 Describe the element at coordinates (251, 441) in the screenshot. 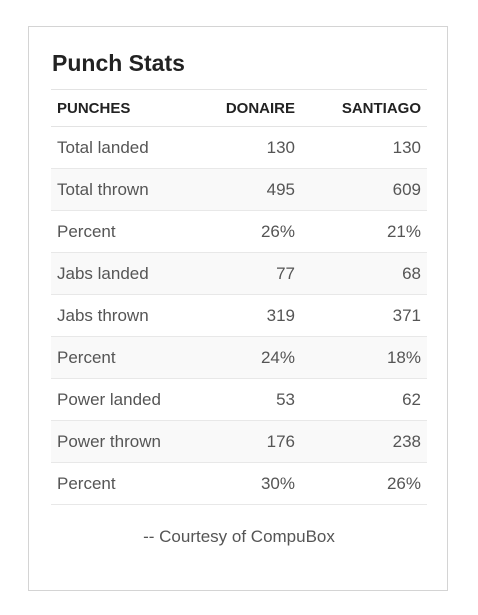

I see `donaire-value: 176` at that location.